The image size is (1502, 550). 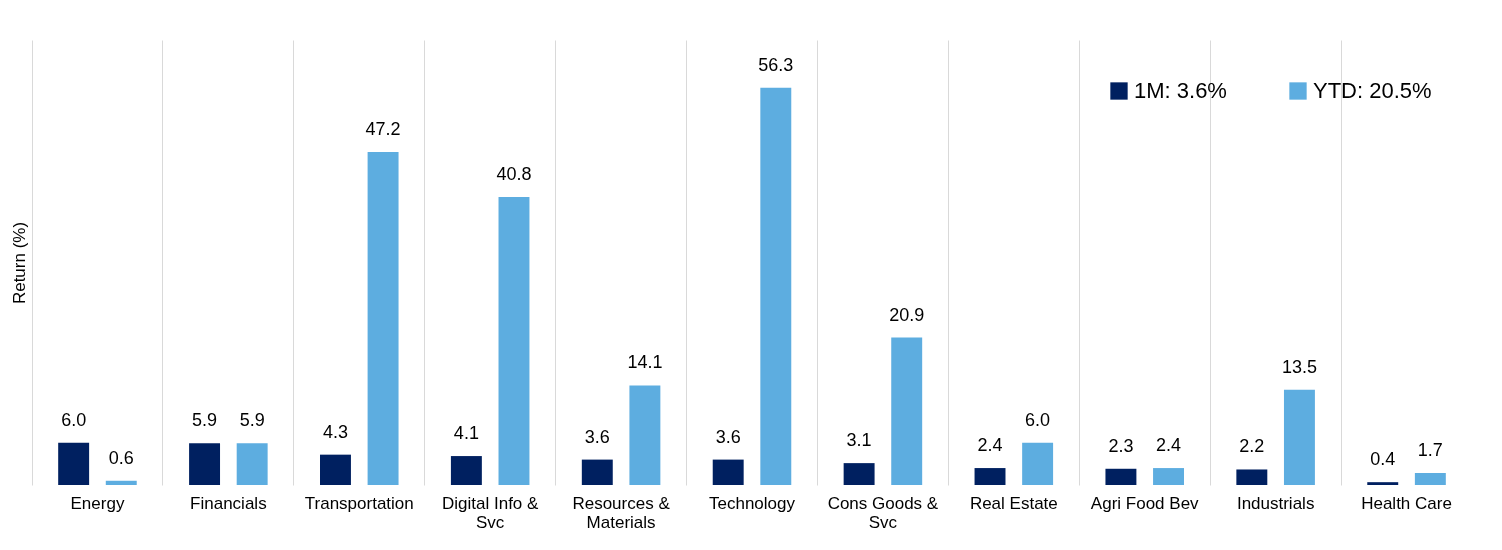 I want to click on y-axis-title: Return (%), so click(x=19, y=263).